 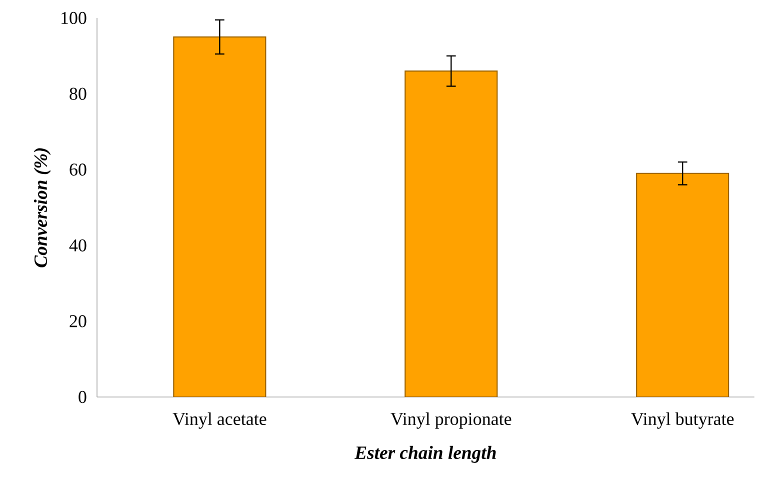 What do you see at coordinates (78, 321) in the screenshot?
I see `y-tick-label: 20` at bounding box center [78, 321].